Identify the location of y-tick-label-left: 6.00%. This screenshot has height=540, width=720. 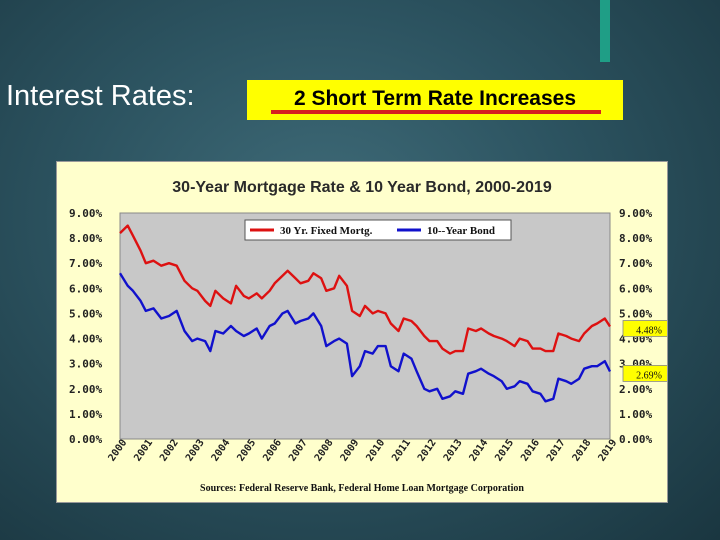
(85, 288).